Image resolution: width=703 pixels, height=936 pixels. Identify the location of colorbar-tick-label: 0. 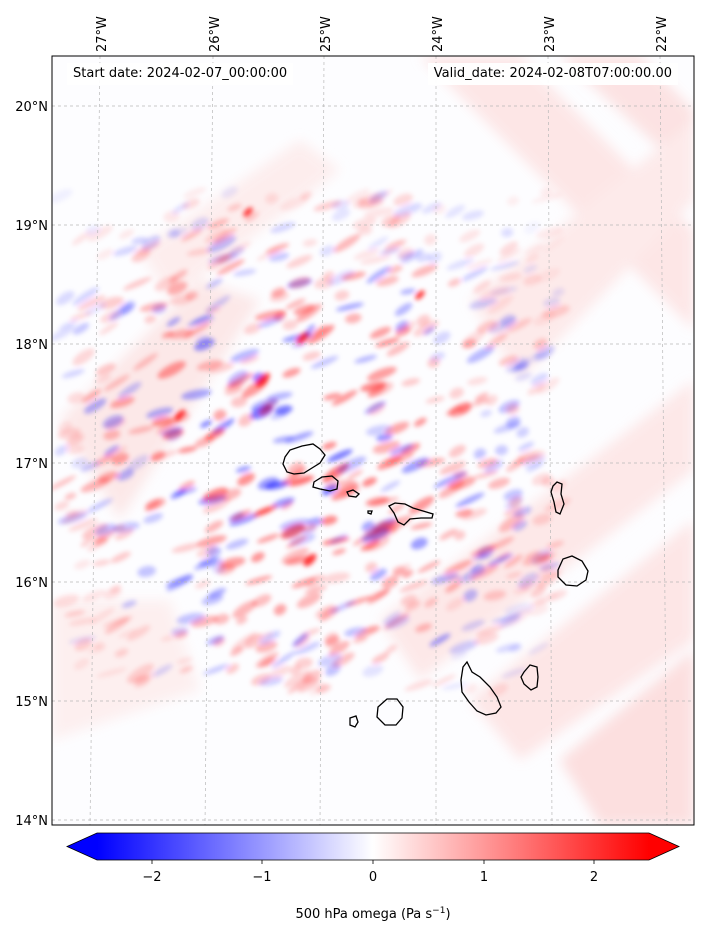
(373, 877).